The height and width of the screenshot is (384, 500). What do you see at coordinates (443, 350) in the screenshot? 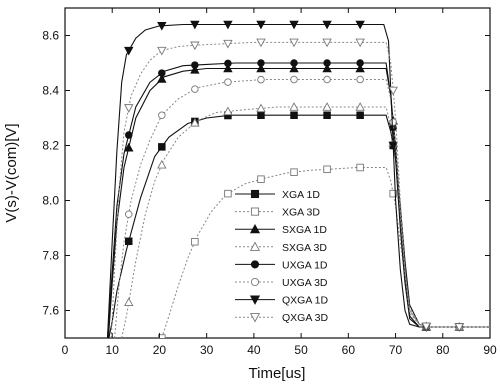
I see `x-tick-label: 80` at bounding box center [443, 350].